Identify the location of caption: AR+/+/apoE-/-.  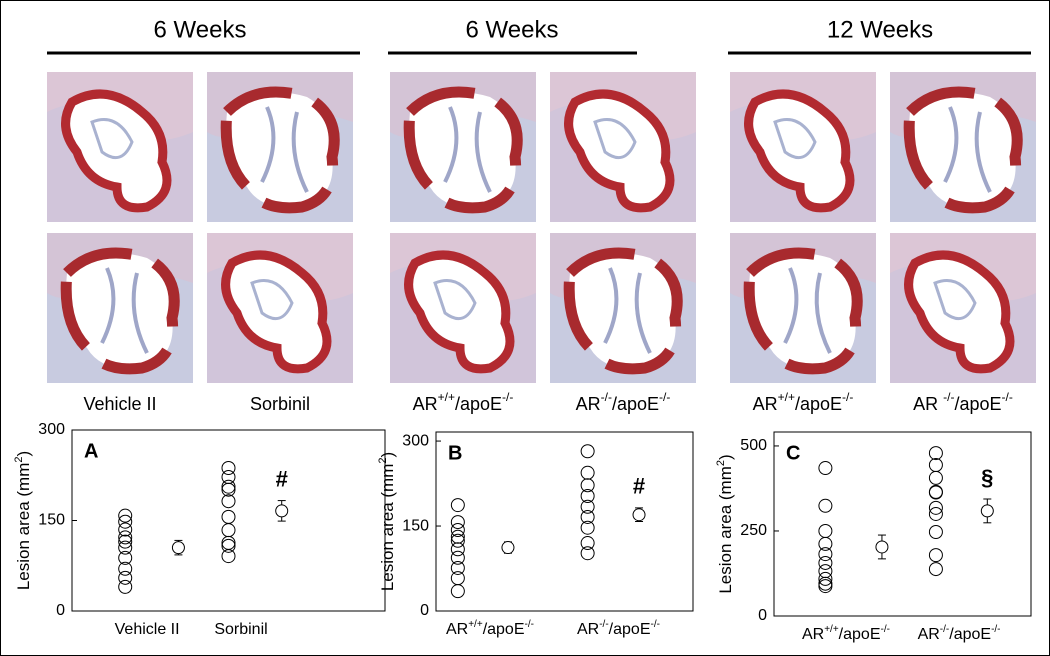
(803, 402).